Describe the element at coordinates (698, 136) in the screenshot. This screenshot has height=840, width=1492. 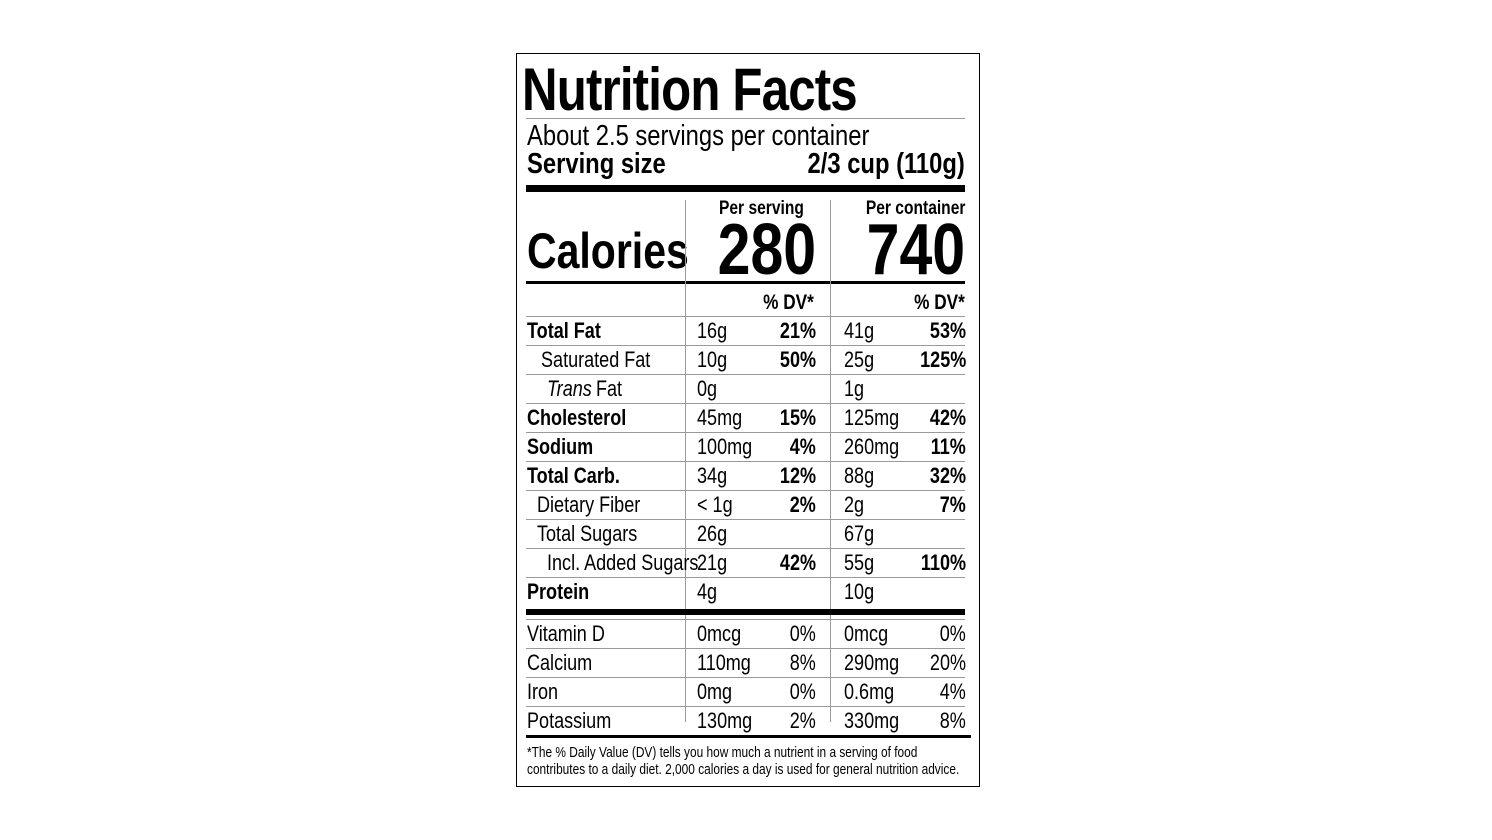
I see `servings: About 2.5 servings per container` at that location.